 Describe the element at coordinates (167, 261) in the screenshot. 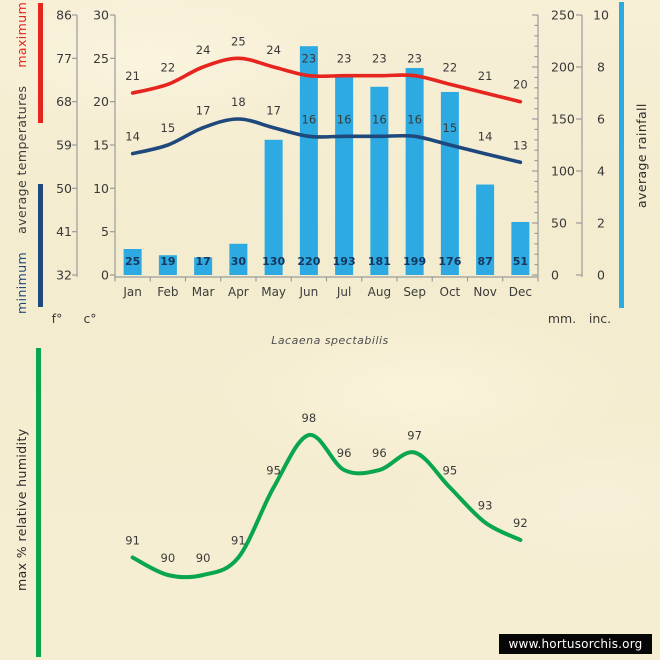

I see `rain-bar-label: 19` at that location.